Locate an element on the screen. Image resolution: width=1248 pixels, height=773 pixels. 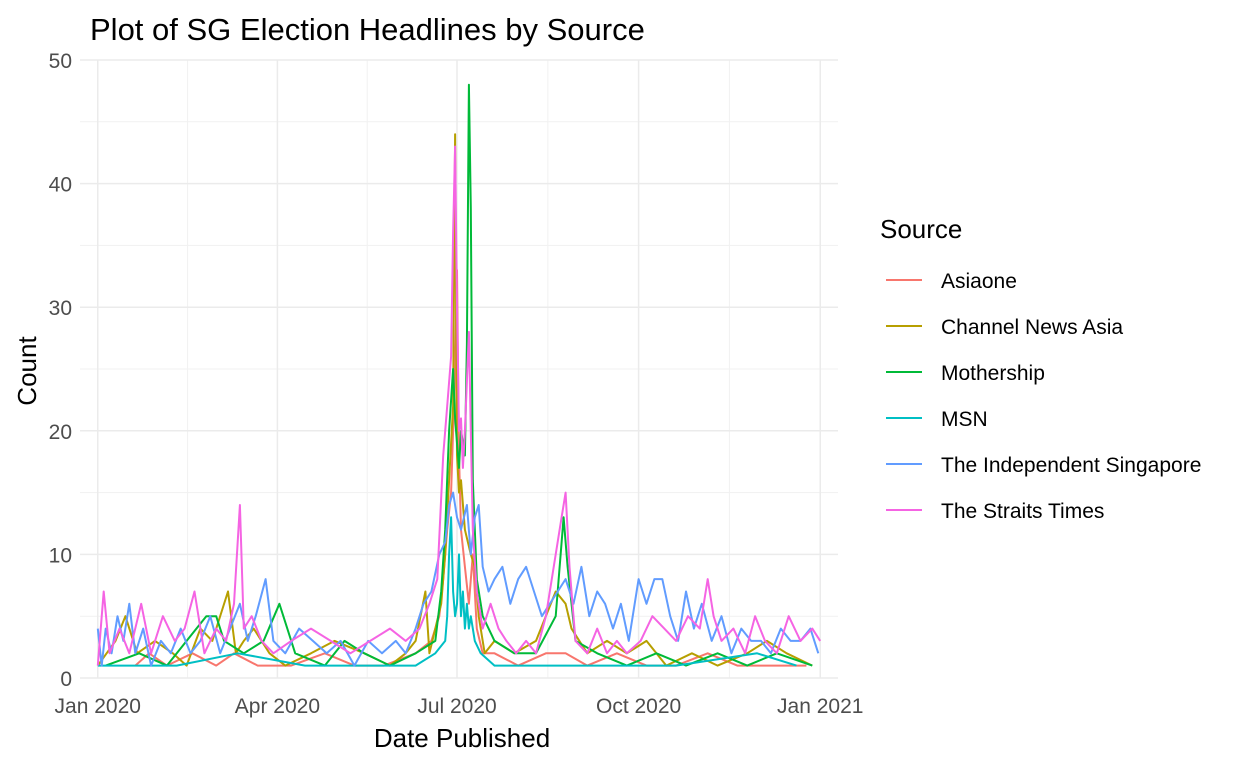
y-tick-label: 40 is located at coordinates (60, 185).